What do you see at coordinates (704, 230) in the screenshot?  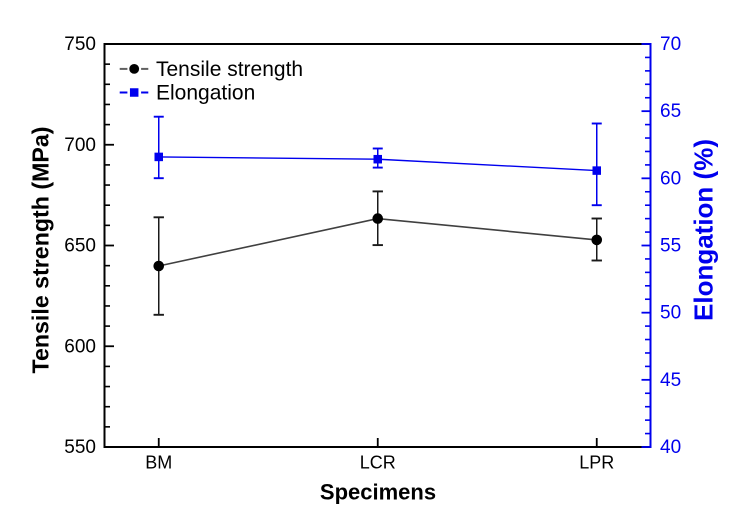 I see `svg-text: Elongation (%)` at bounding box center [704, 230].